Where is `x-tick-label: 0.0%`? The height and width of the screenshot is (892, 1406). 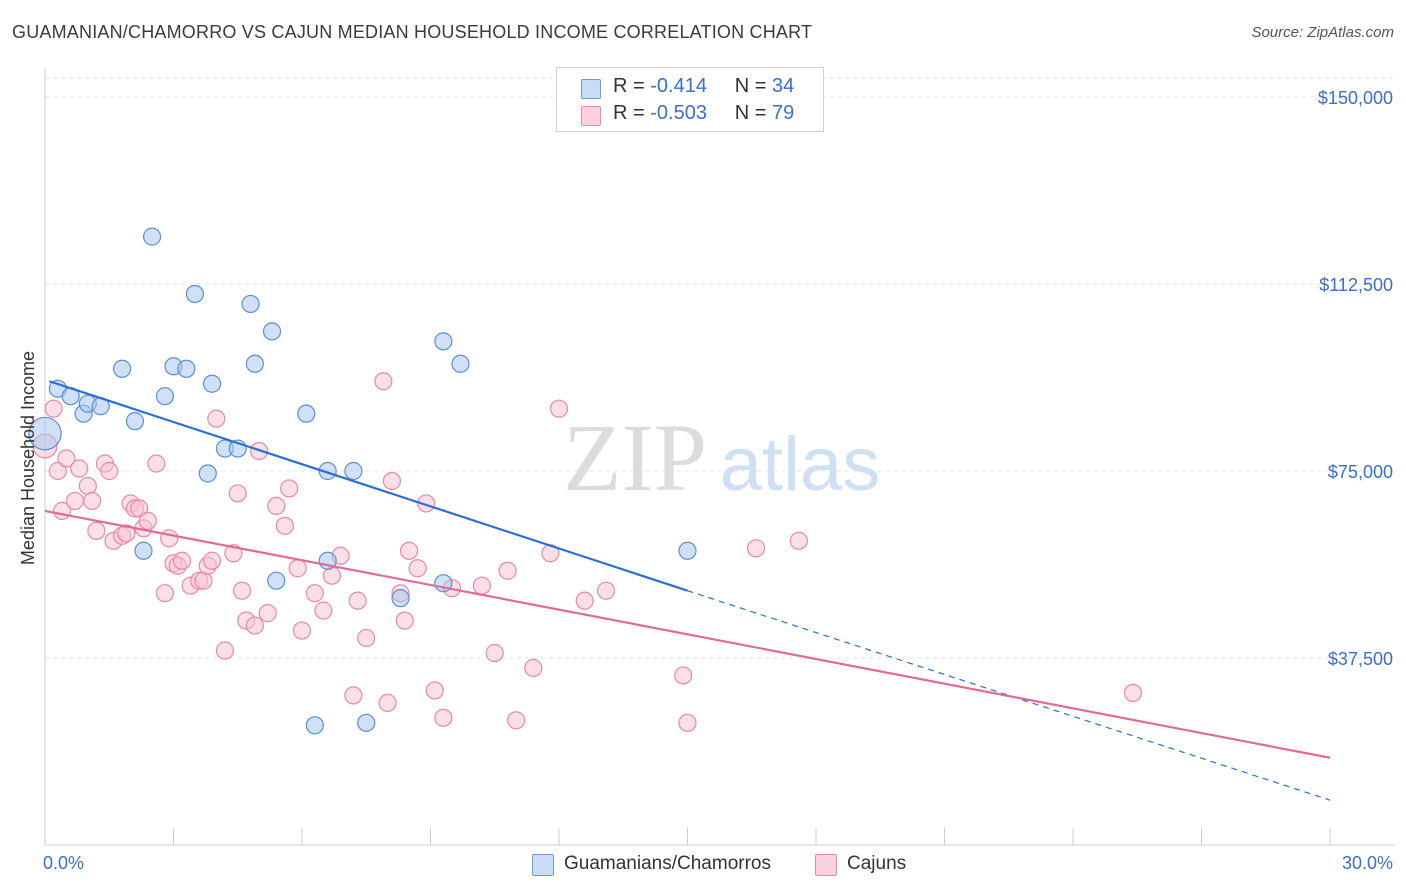
x-tick-label: 0.0% is located at coordinates (63, 863).